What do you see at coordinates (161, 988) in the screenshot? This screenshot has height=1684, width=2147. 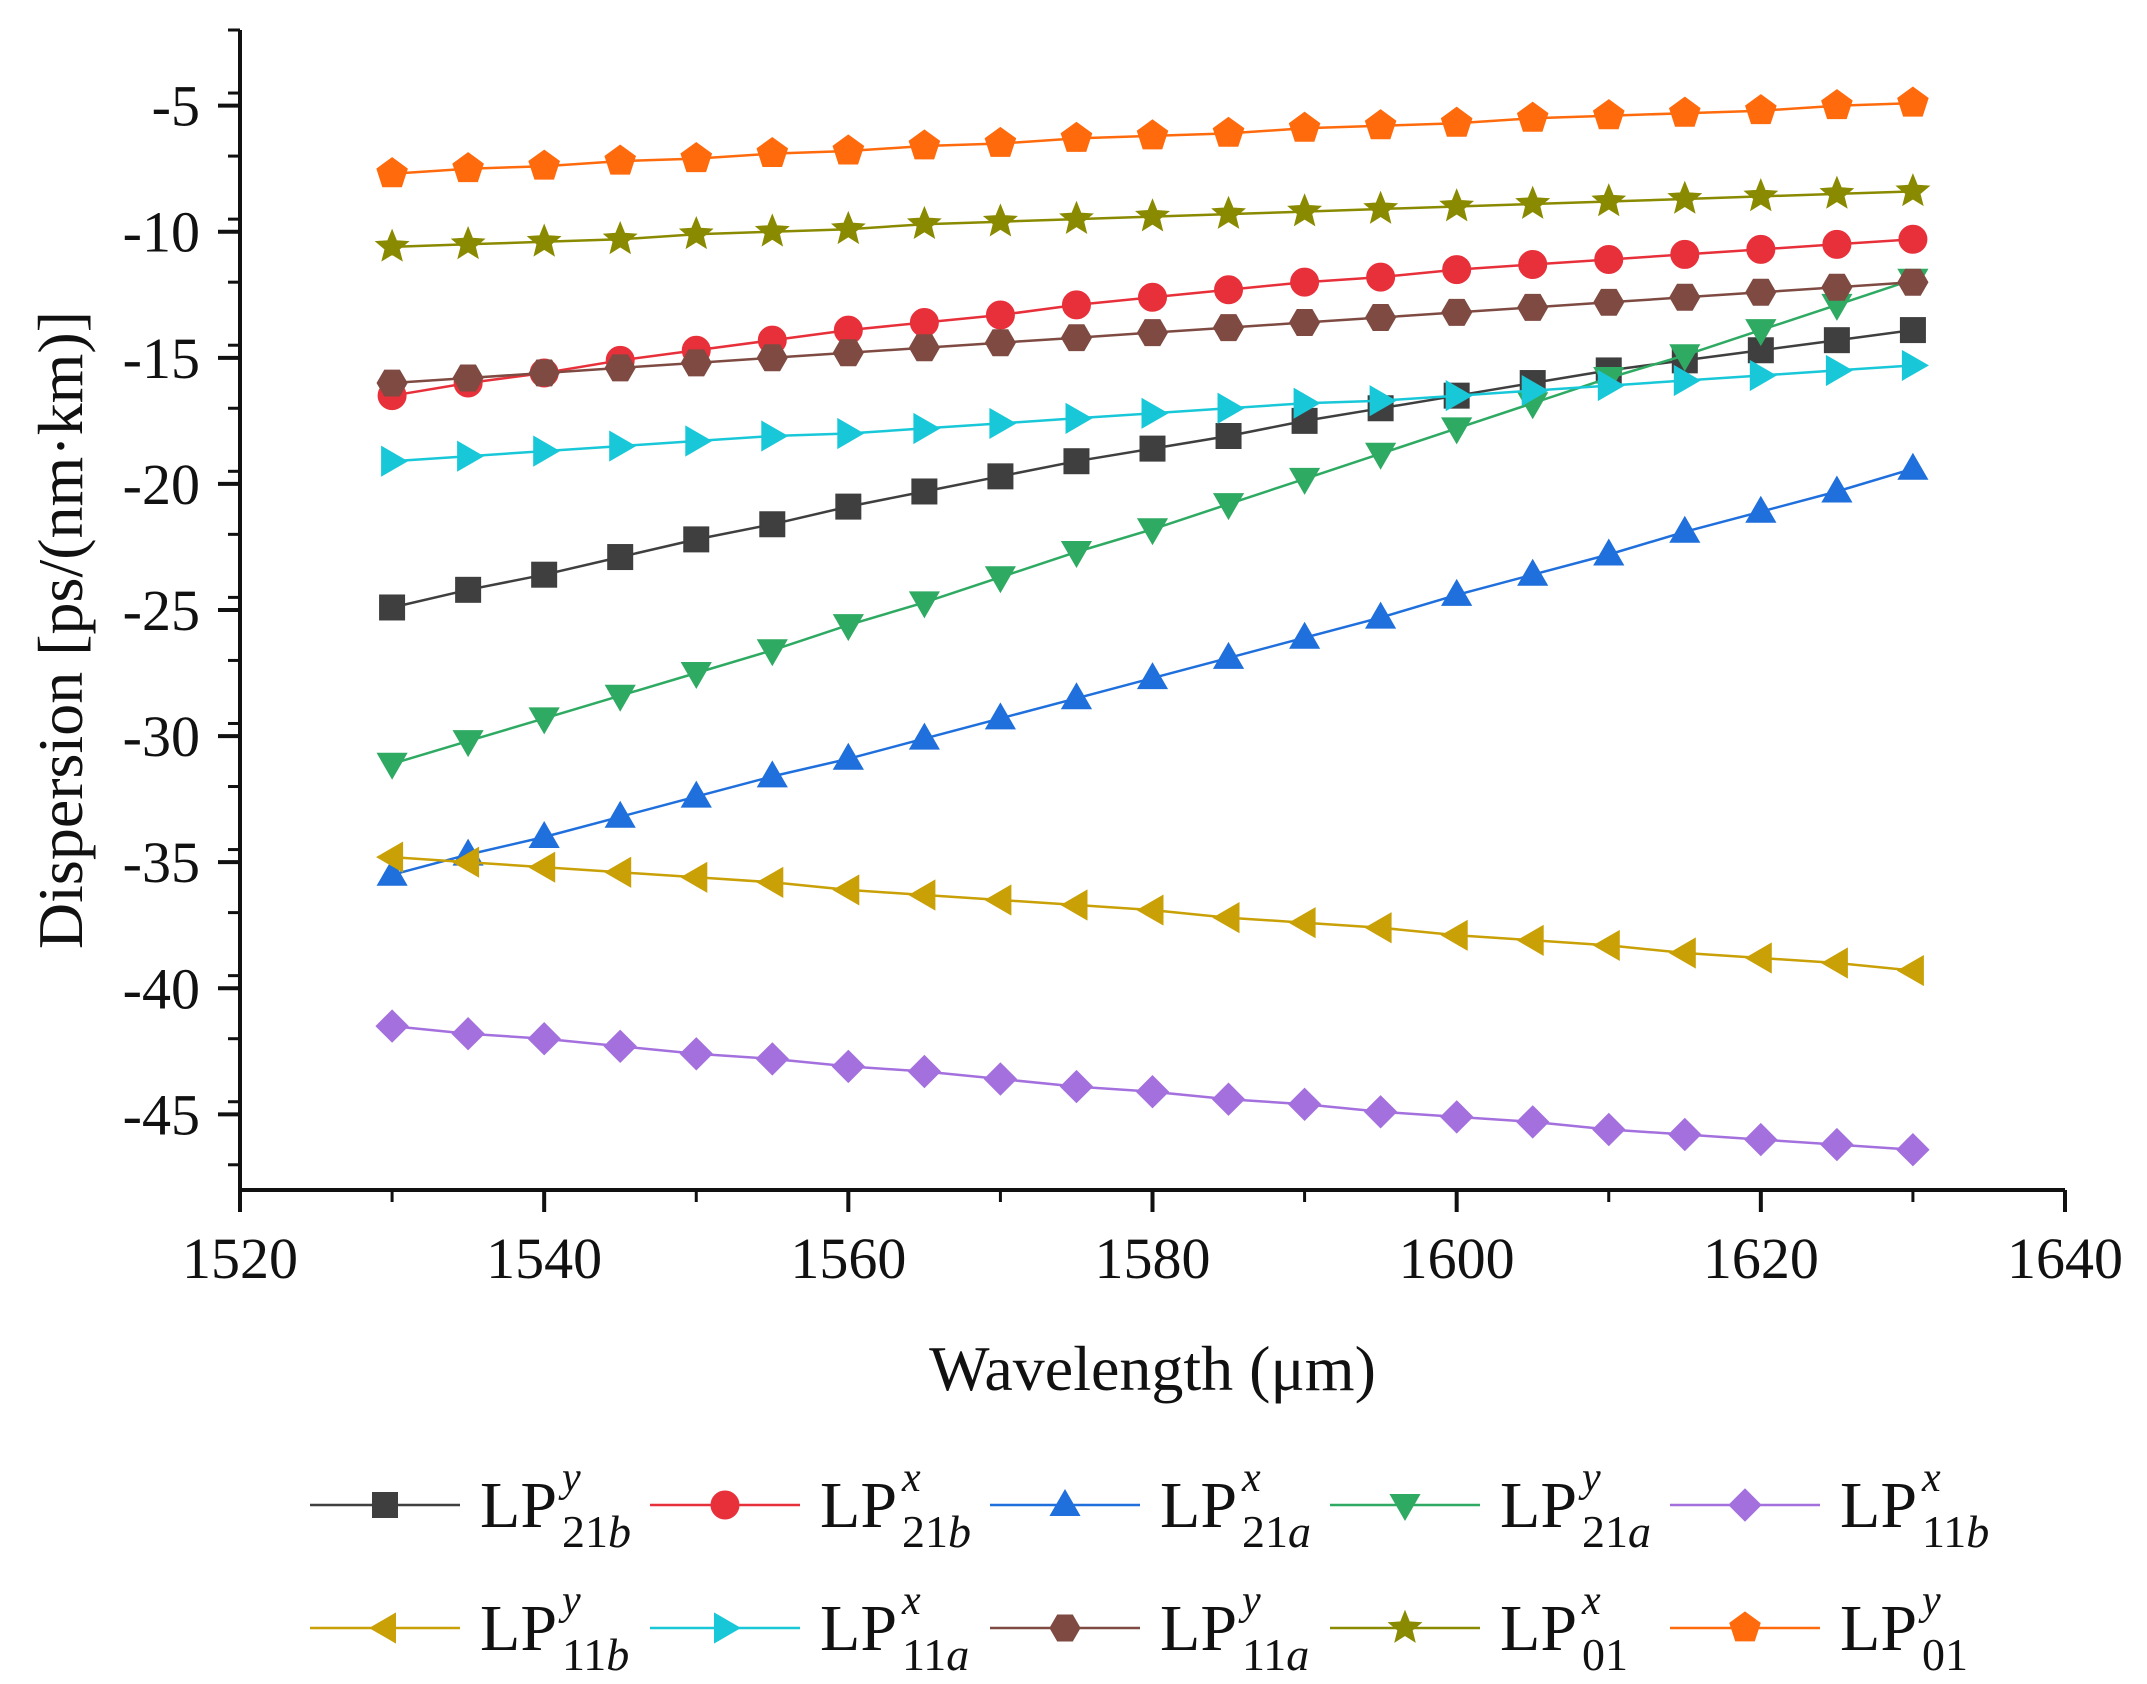 I see `y-tick-label: -40` at bounding box center [161, 988].